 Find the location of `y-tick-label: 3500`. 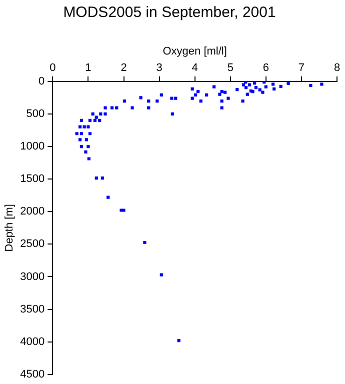

y-tick-label: 3500 is located at coordinates (32, 309).